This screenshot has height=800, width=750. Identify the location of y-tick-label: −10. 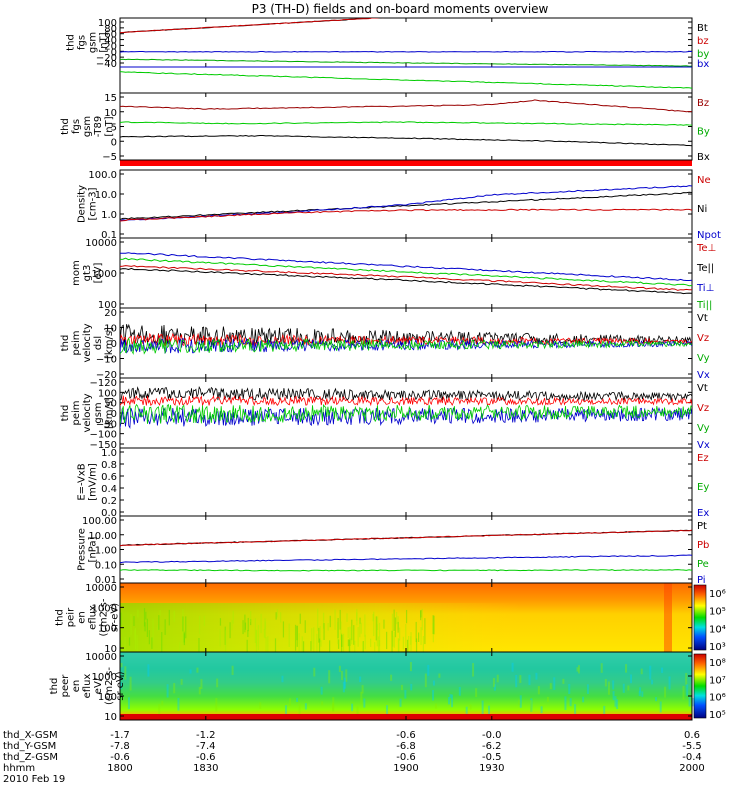
(106, 360).